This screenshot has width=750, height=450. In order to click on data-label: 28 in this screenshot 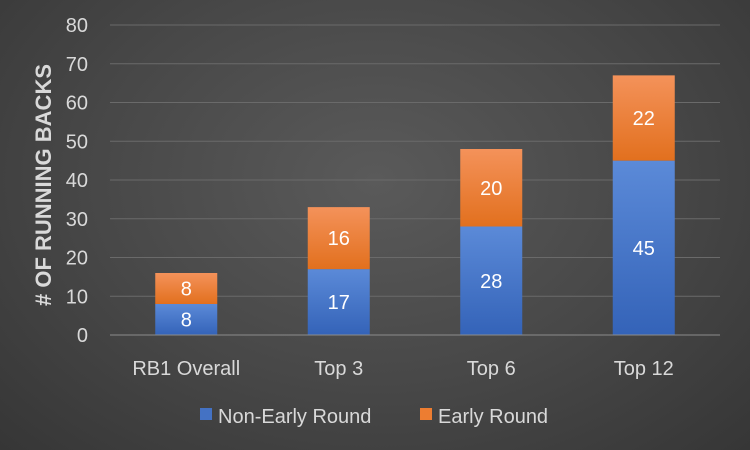, I will do `click(491, 282)`.